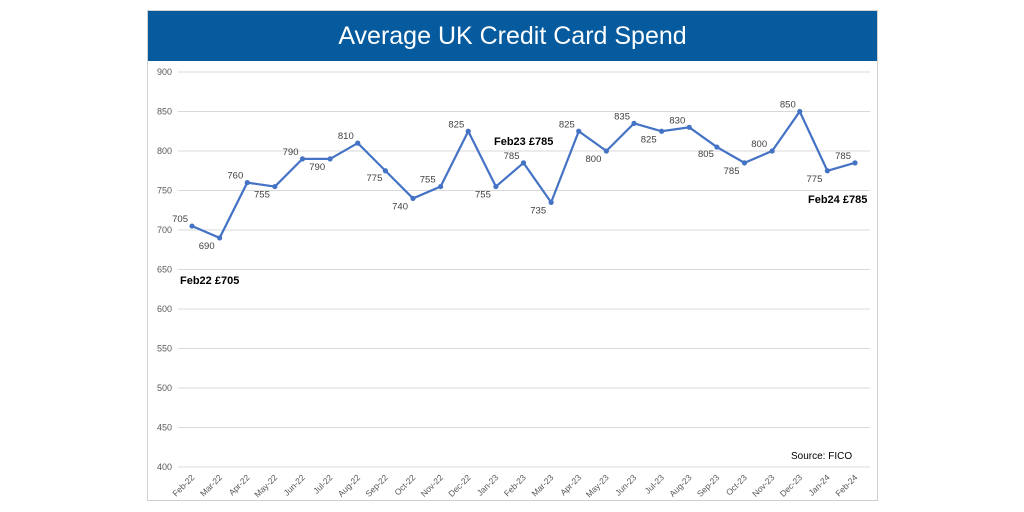  I want to click on y-tick-label: 500, so click(164, 388).